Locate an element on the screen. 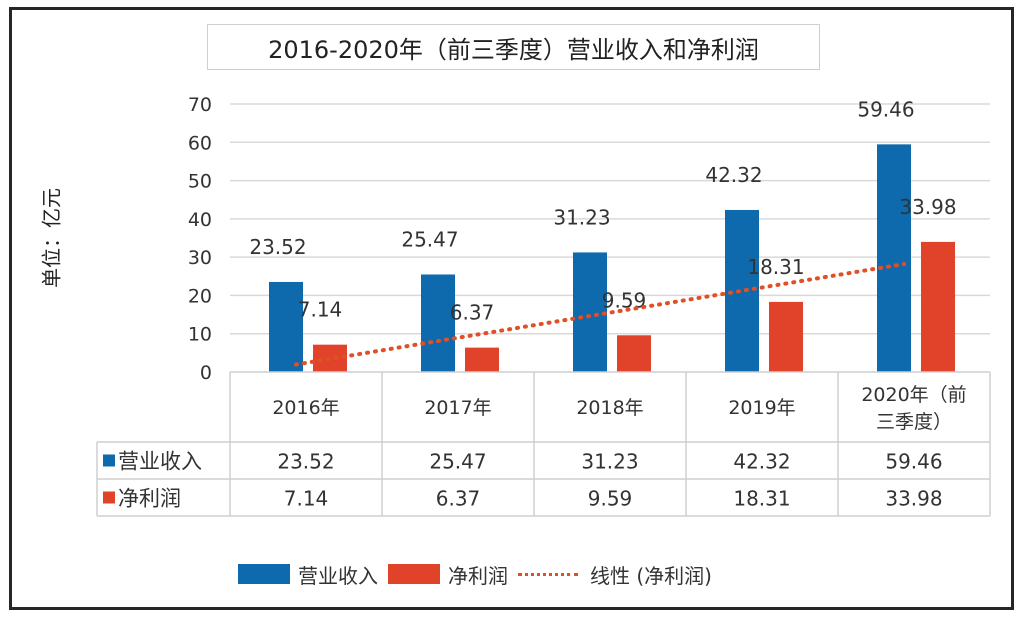 The height and width of the screenshot is (620, 1024). trendline-net-profit is located at coordinates (600, 314).